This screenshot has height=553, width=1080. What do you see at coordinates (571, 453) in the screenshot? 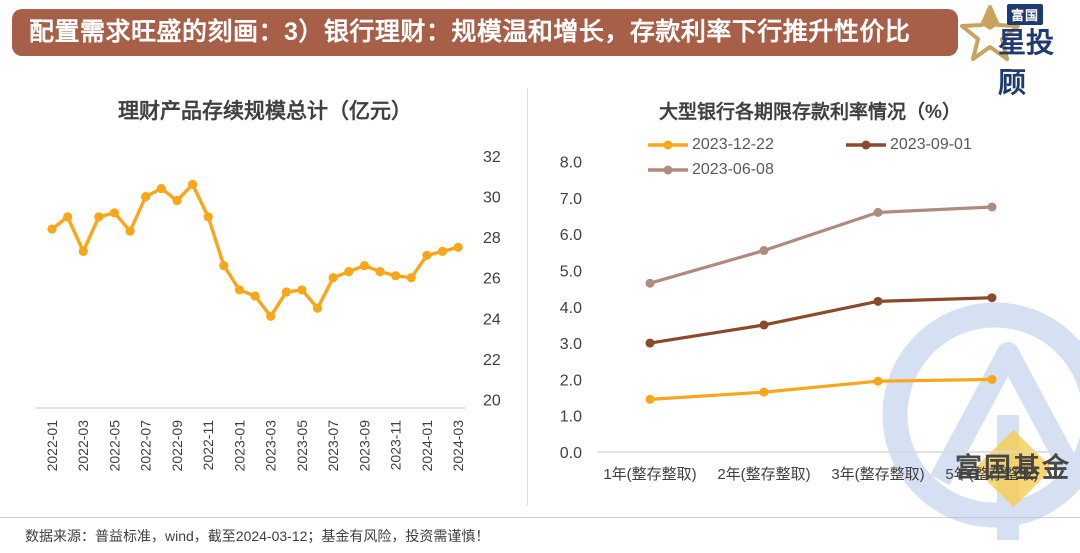
I see `y-tick-label: 0.0` at bounding box center [571, 453].